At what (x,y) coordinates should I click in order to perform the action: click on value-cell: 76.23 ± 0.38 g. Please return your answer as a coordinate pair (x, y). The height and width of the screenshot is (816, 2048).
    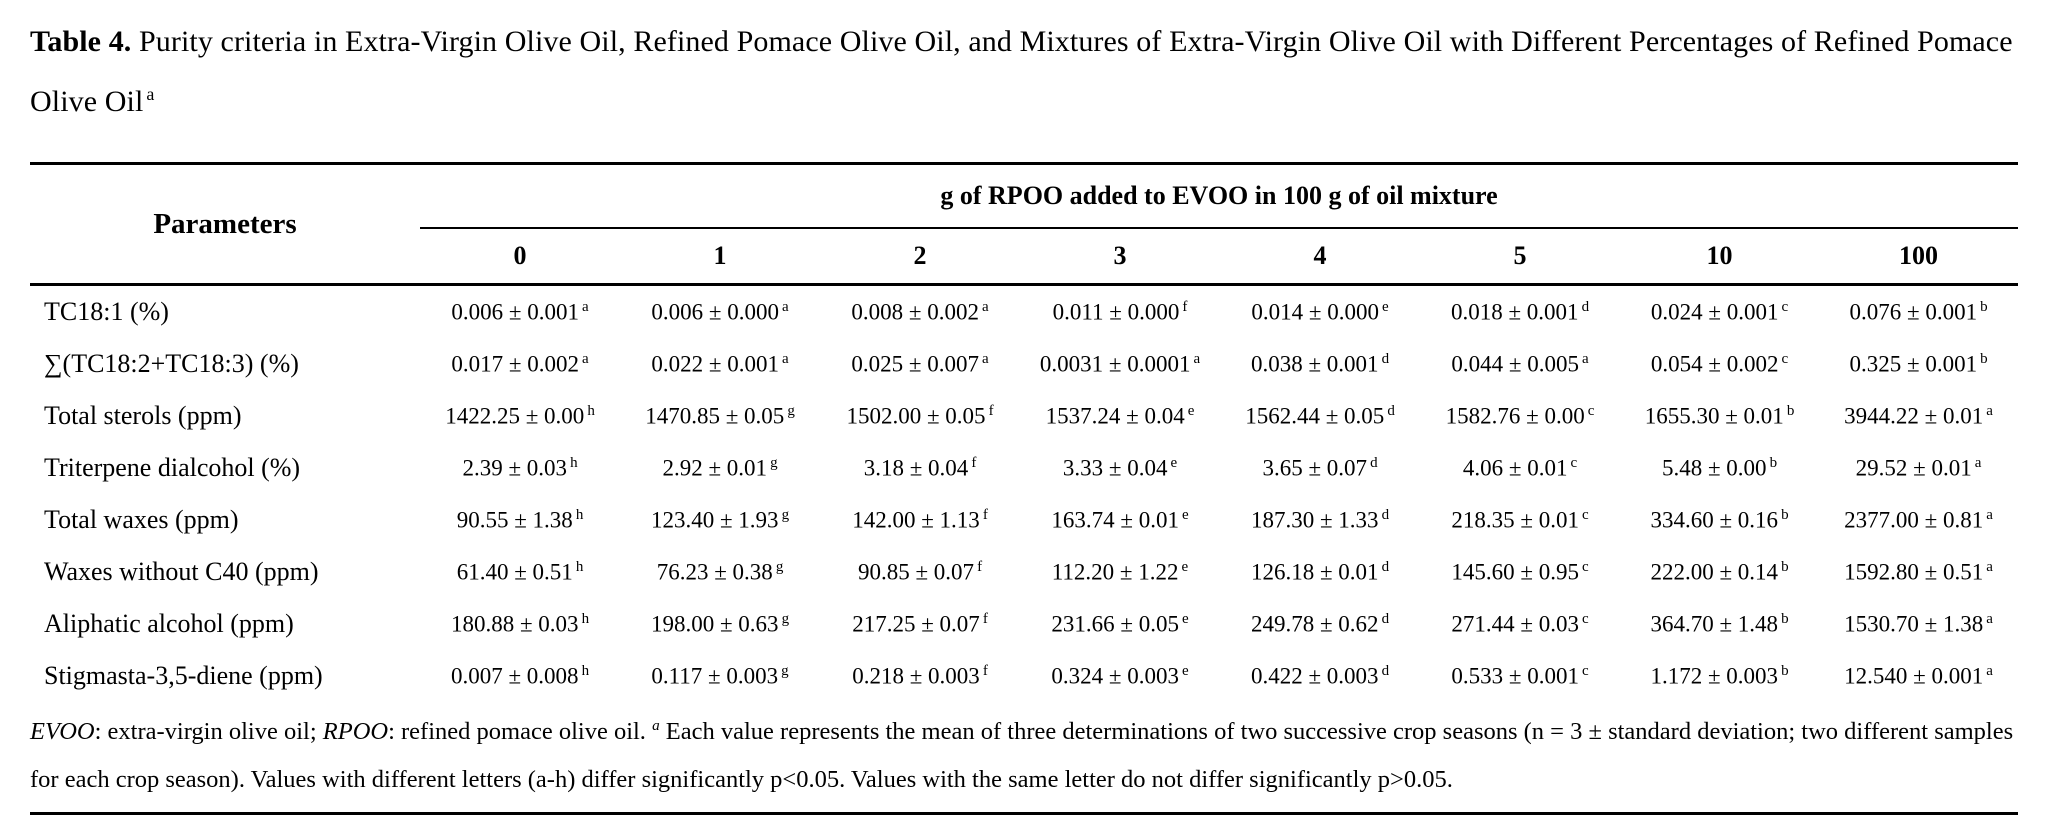
    Looking at the image, I should click on (720, 571).